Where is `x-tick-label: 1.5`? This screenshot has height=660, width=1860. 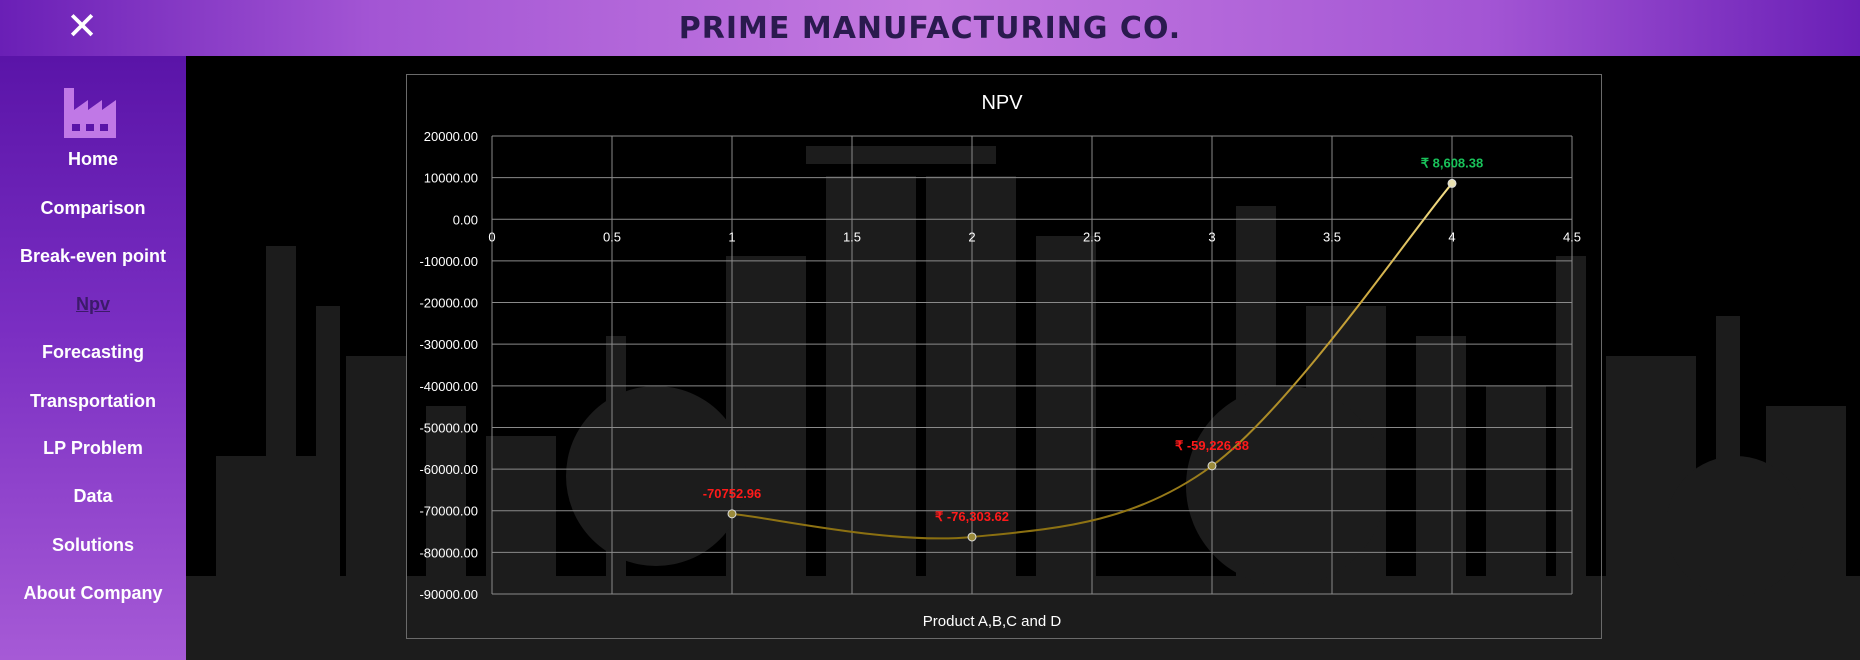
x-tick-label: 1.5 is located at coordinates (852, 236).